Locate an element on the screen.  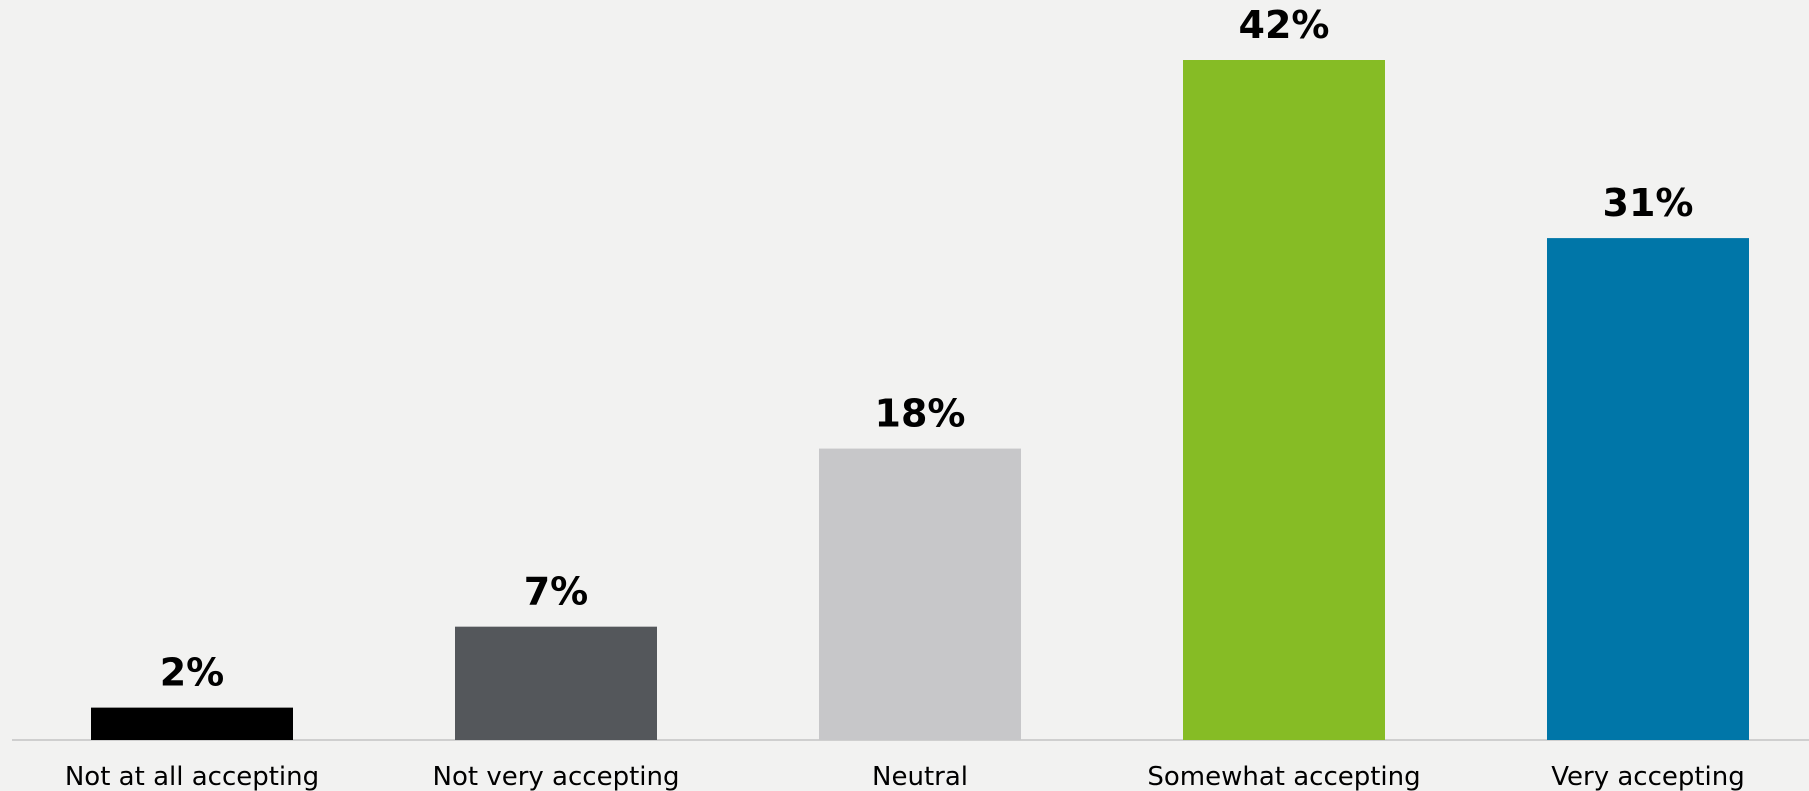
category-label-neutral: Neutral is located at coordinates (920, 776).